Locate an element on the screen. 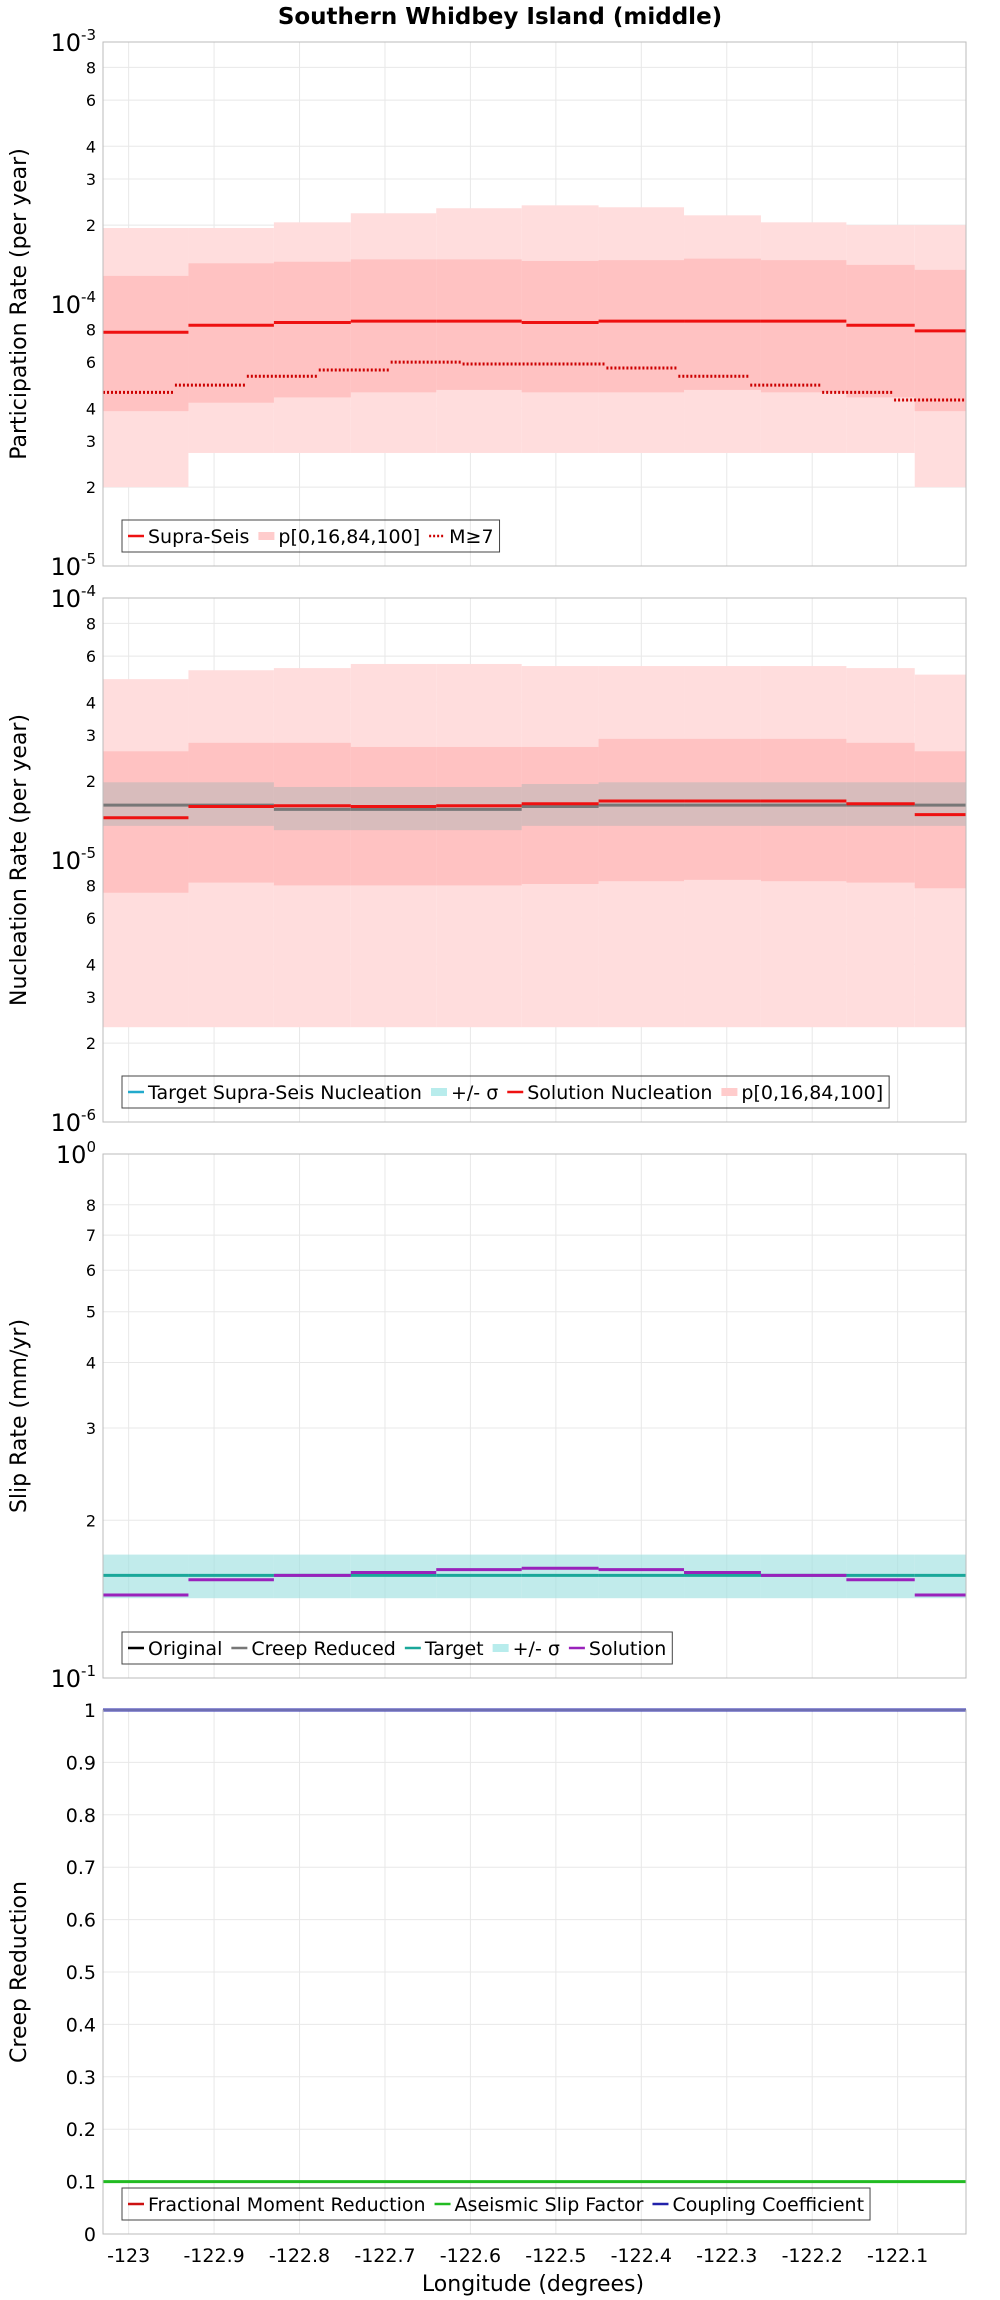  y-tick-label: 10⁻⁶ is located at coordinates (73, 1121).